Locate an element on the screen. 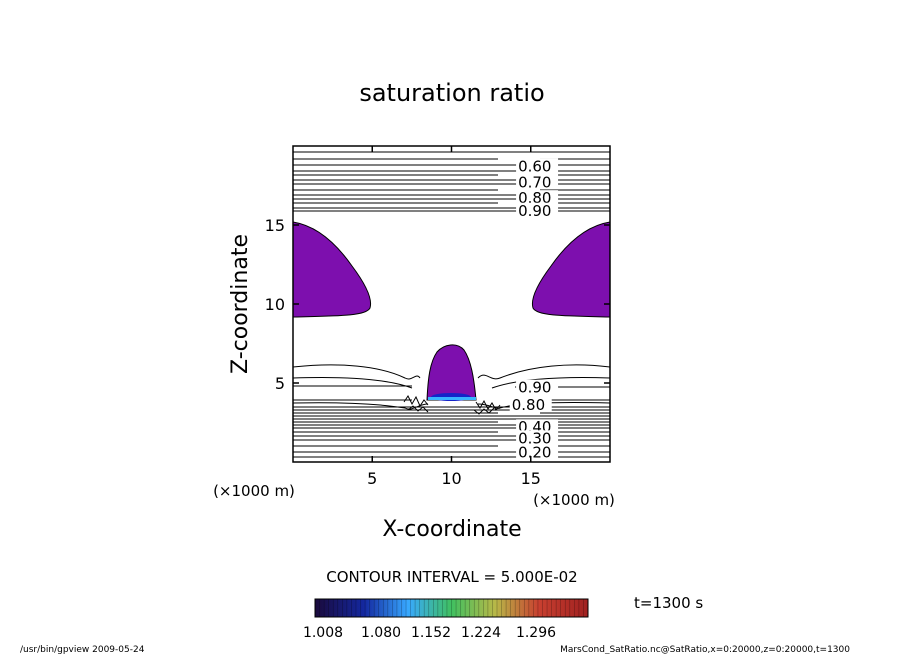  lower-contours is located at coordinates (451, 411).